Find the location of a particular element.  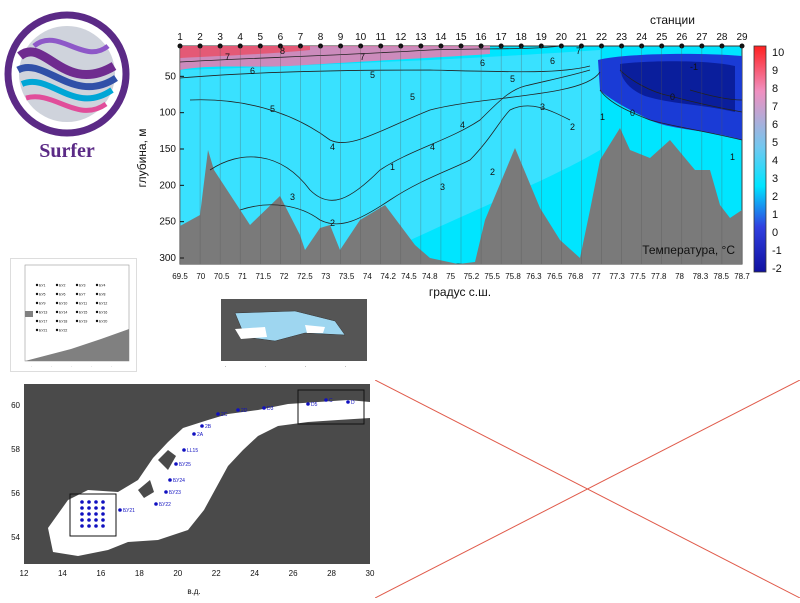

thumb-station-label: БУ15 is located at coordinates (83, 313).